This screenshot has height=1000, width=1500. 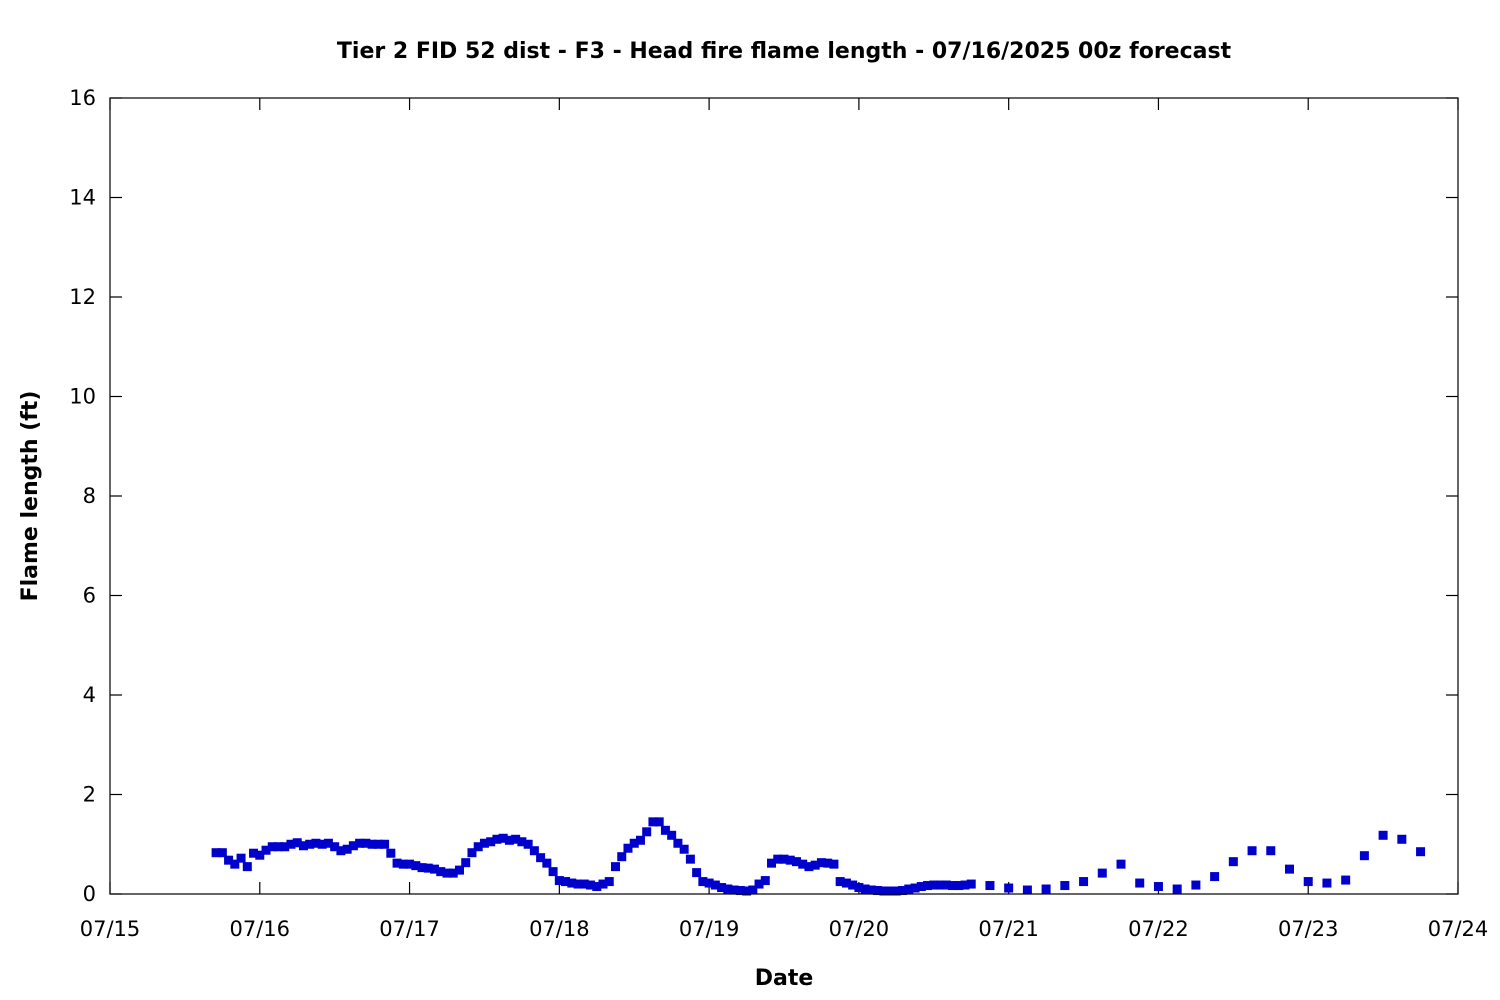 What do you see at coordinates (818, 856) in the screenshot?
I see `data-points` at bounding box center [818, 856].